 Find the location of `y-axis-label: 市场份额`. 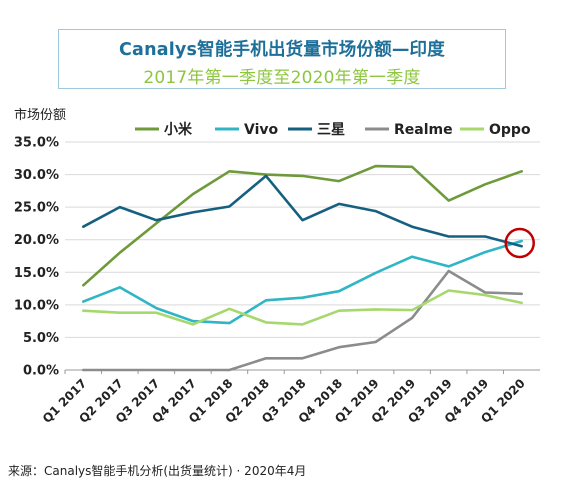

y-axis-label: 市场份额 is located at coordinates (40, 115).